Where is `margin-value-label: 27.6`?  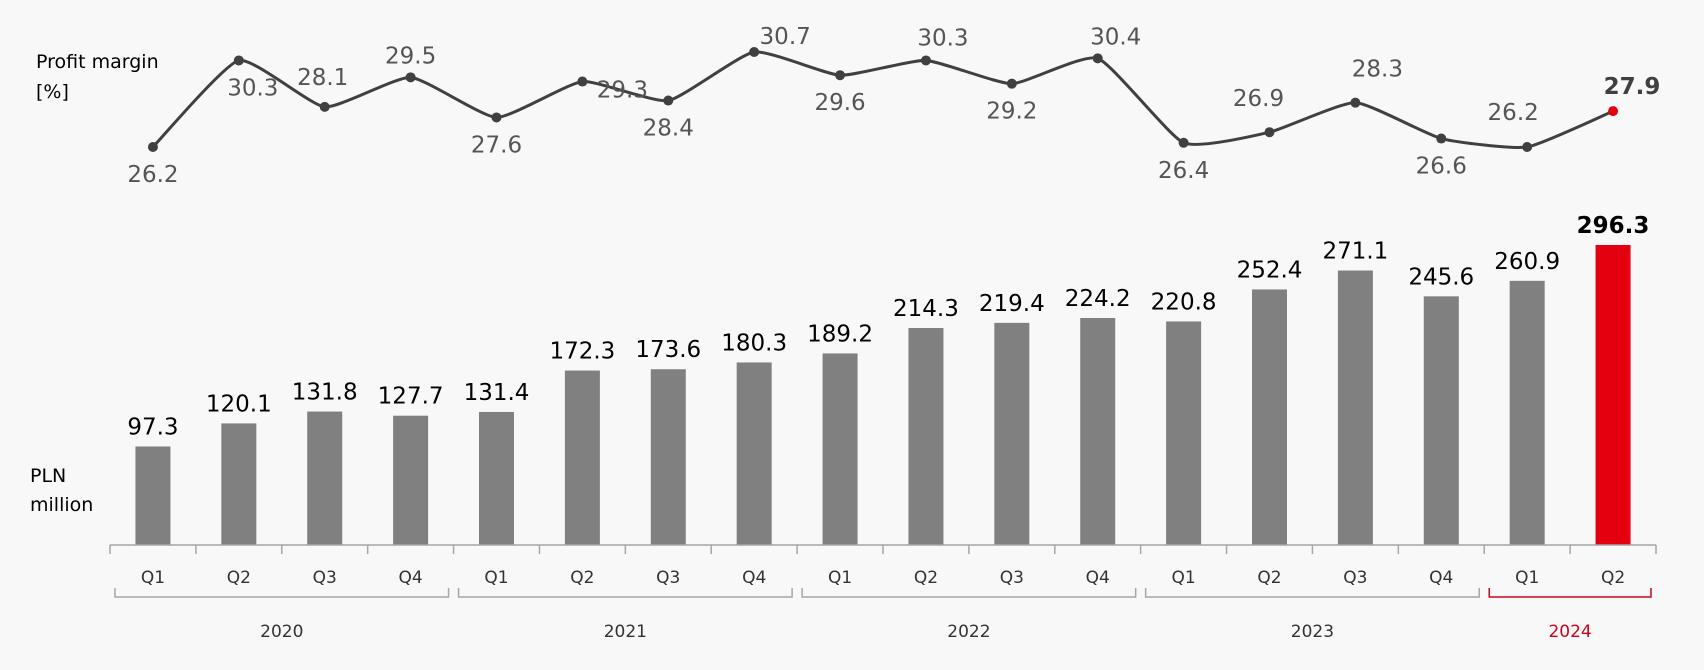
margin-value-label: 27.6 is located at coordinates (496, 145).